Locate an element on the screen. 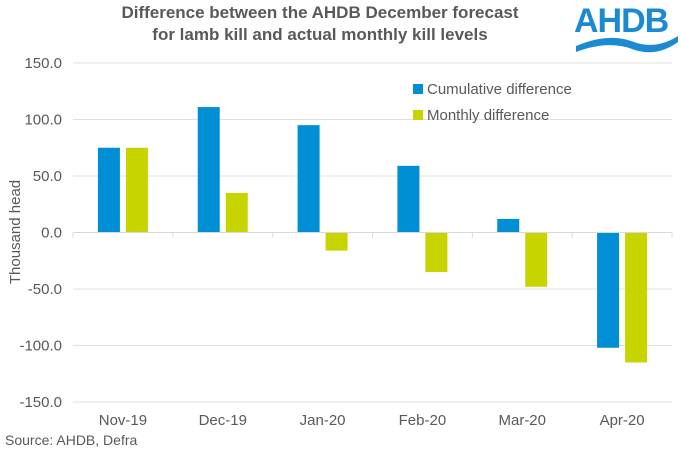 The image size is (681, 454). y-axis-label: Thousand head is located at coordinates (15, 232).